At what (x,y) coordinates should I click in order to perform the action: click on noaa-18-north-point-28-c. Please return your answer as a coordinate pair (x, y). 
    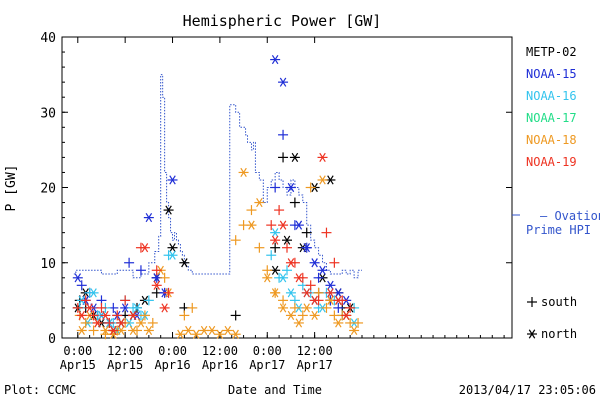
    Looking at the image, I should click on (314, 315).